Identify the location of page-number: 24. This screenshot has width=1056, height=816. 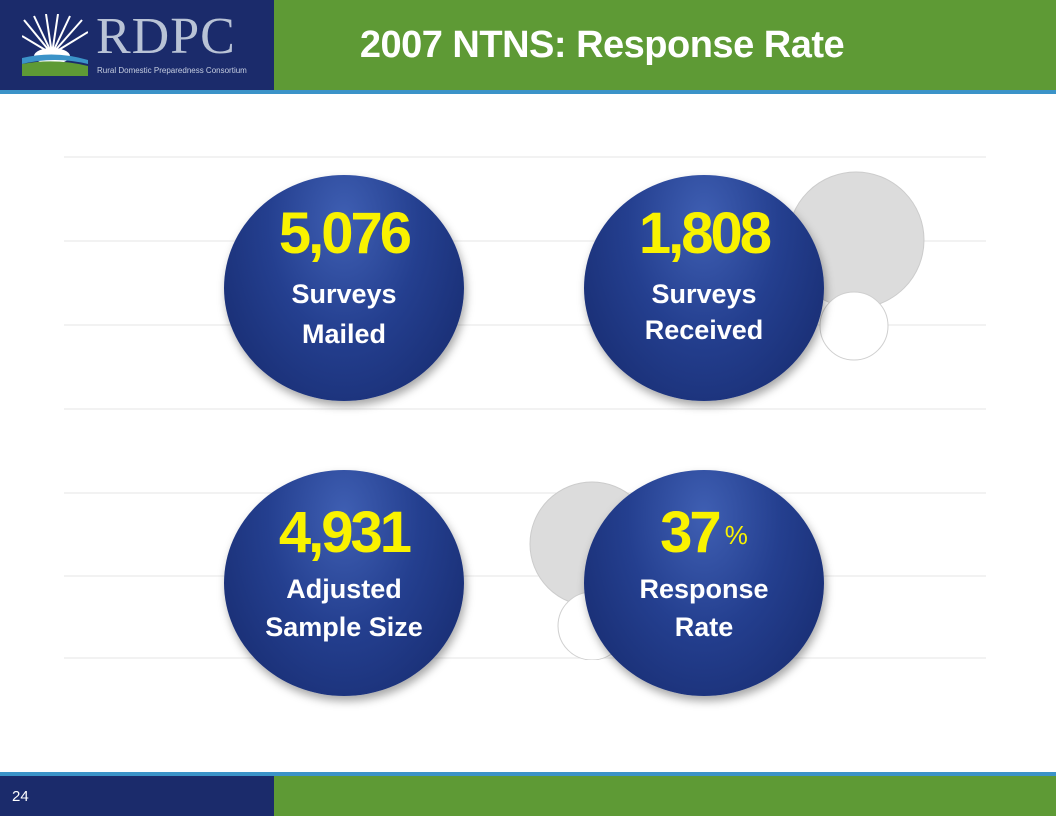
(20, 796).